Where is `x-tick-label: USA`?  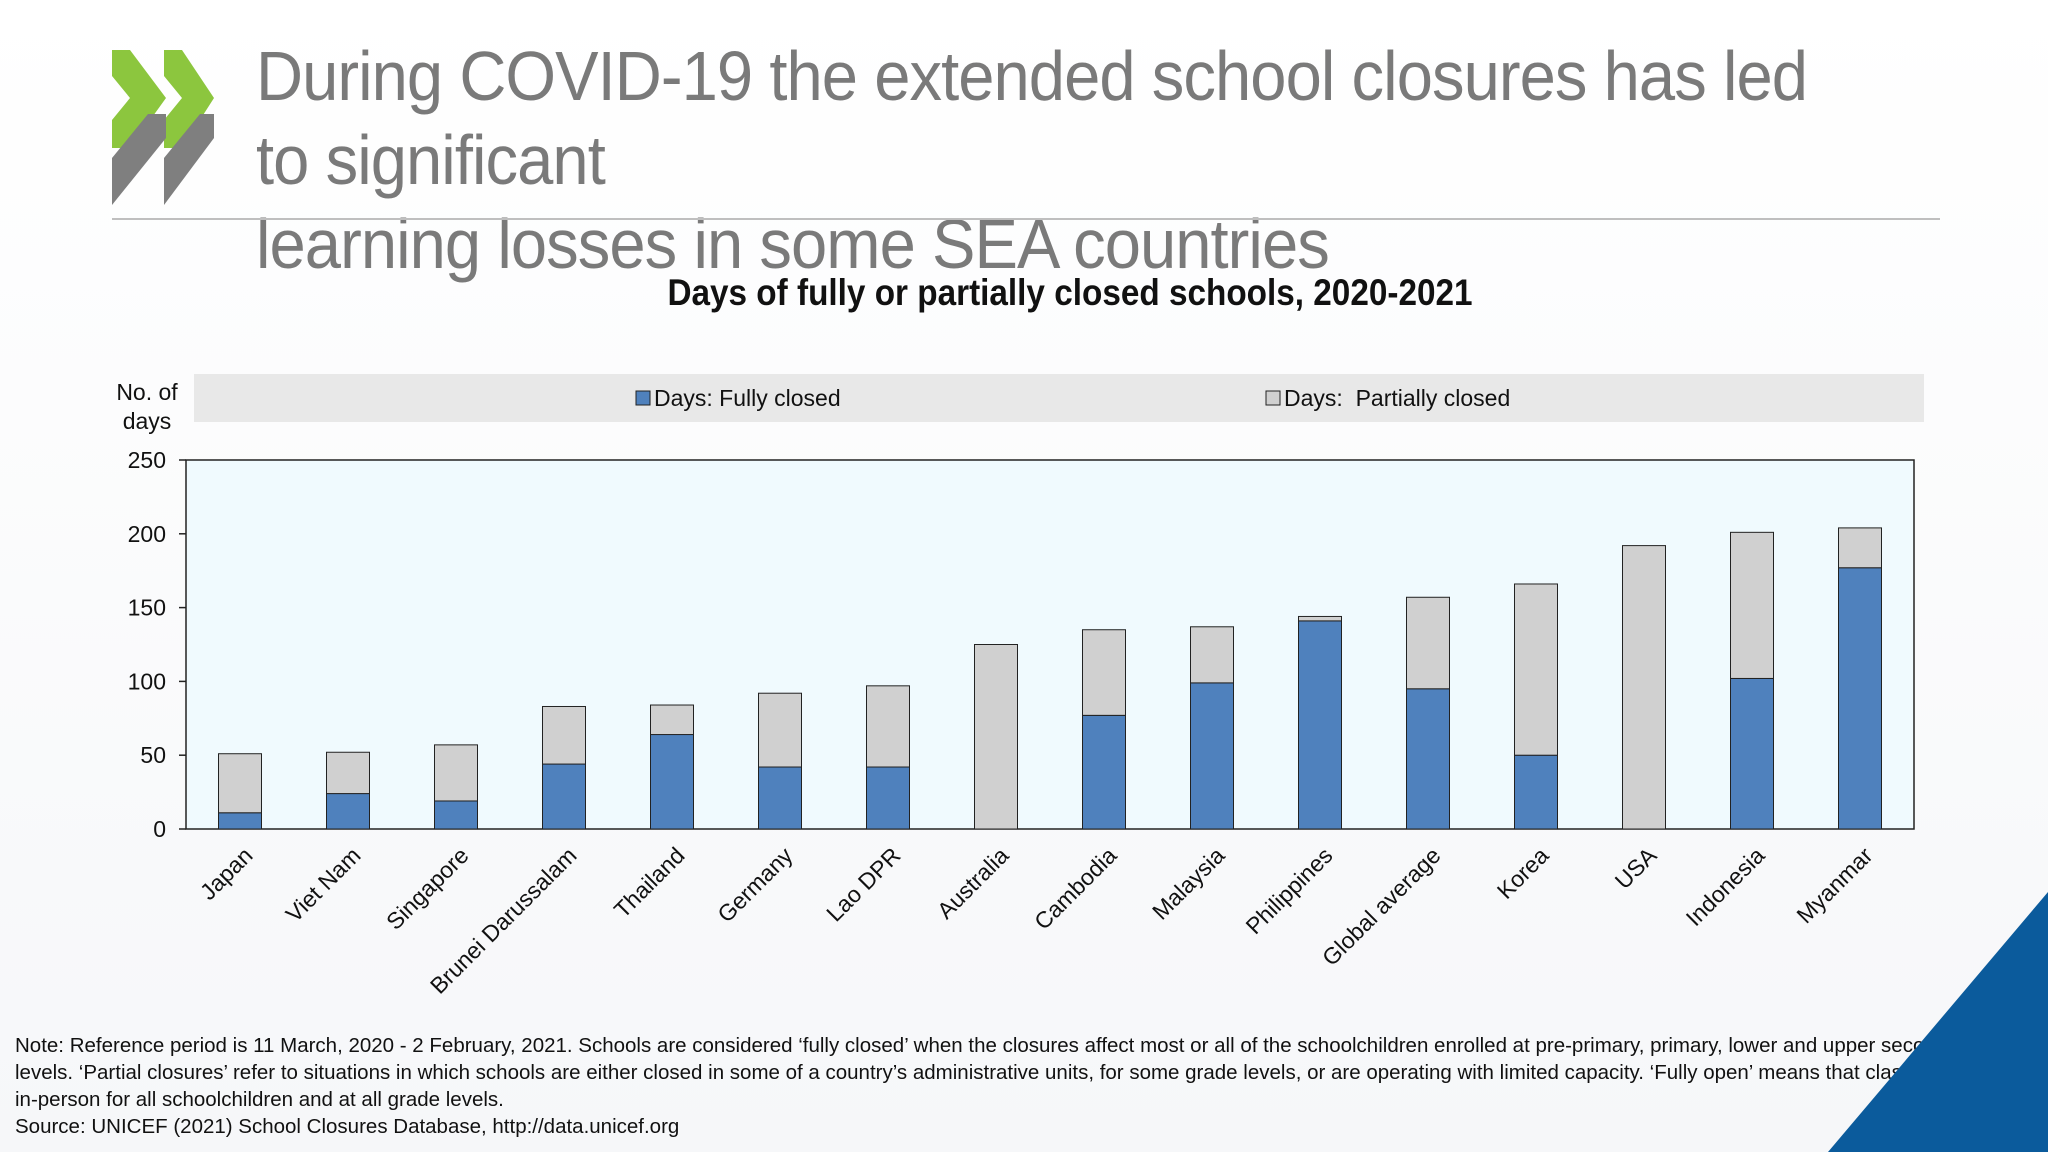 x-tick-label: USA is located at coordinates (1636, 868).